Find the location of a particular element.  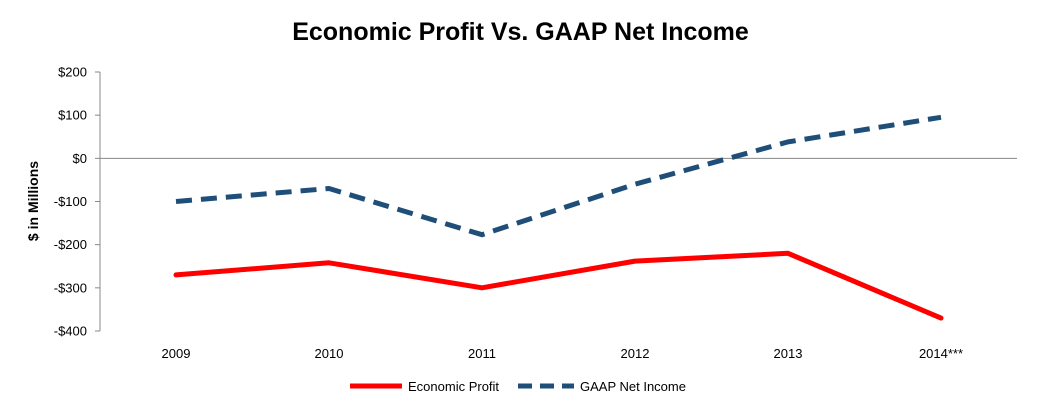

y-axis-label: $ in Millions is located at coordinates (33, 201).